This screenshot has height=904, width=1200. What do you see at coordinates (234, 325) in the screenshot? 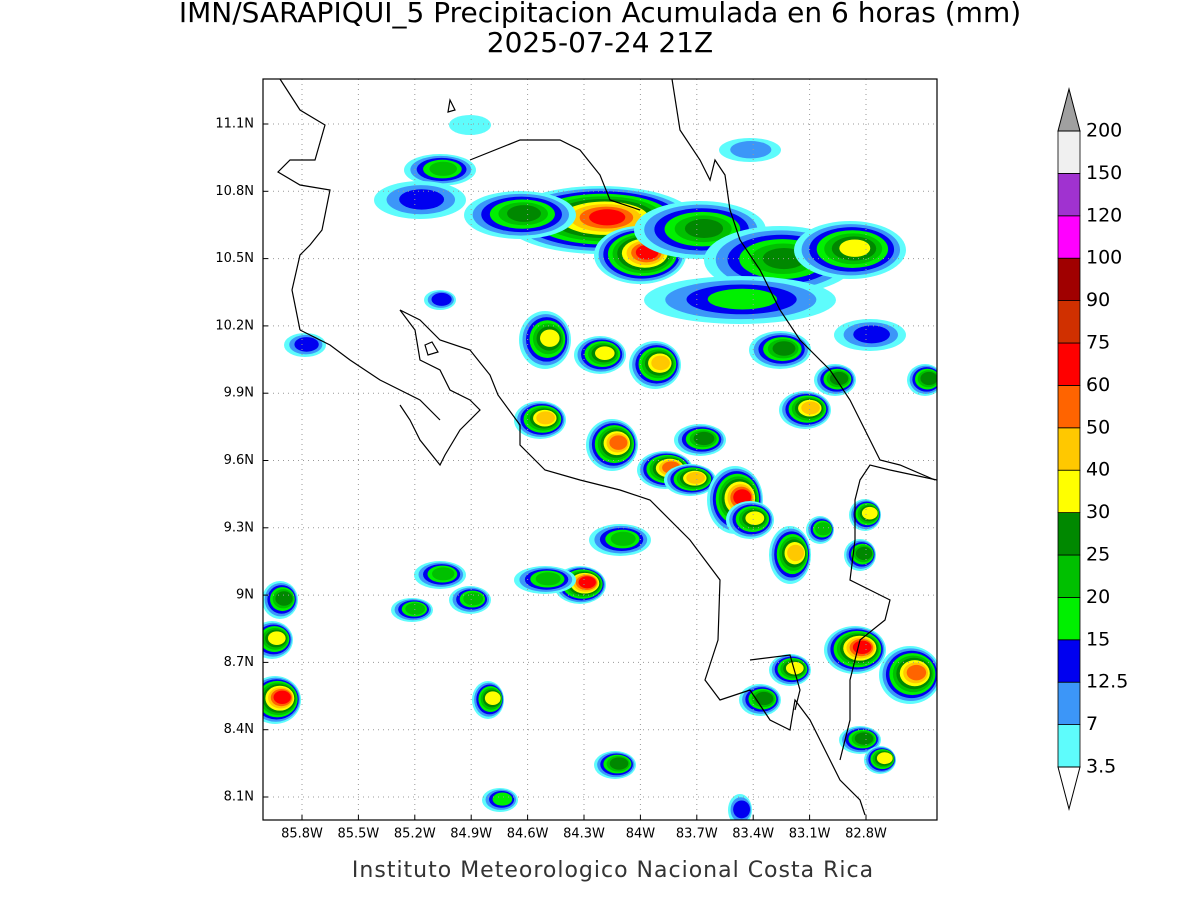
I see `lat-label: 10.2N` at bounding box center [234, 325].